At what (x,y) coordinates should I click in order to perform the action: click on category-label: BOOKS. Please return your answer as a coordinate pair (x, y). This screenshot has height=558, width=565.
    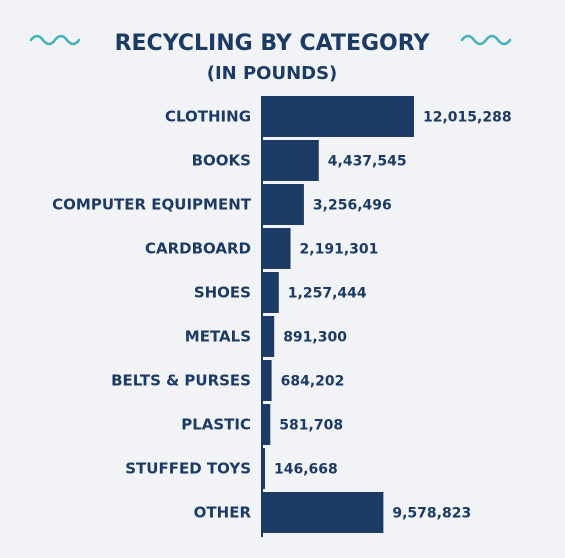
    Looking at the image, I should click on (221, 161).